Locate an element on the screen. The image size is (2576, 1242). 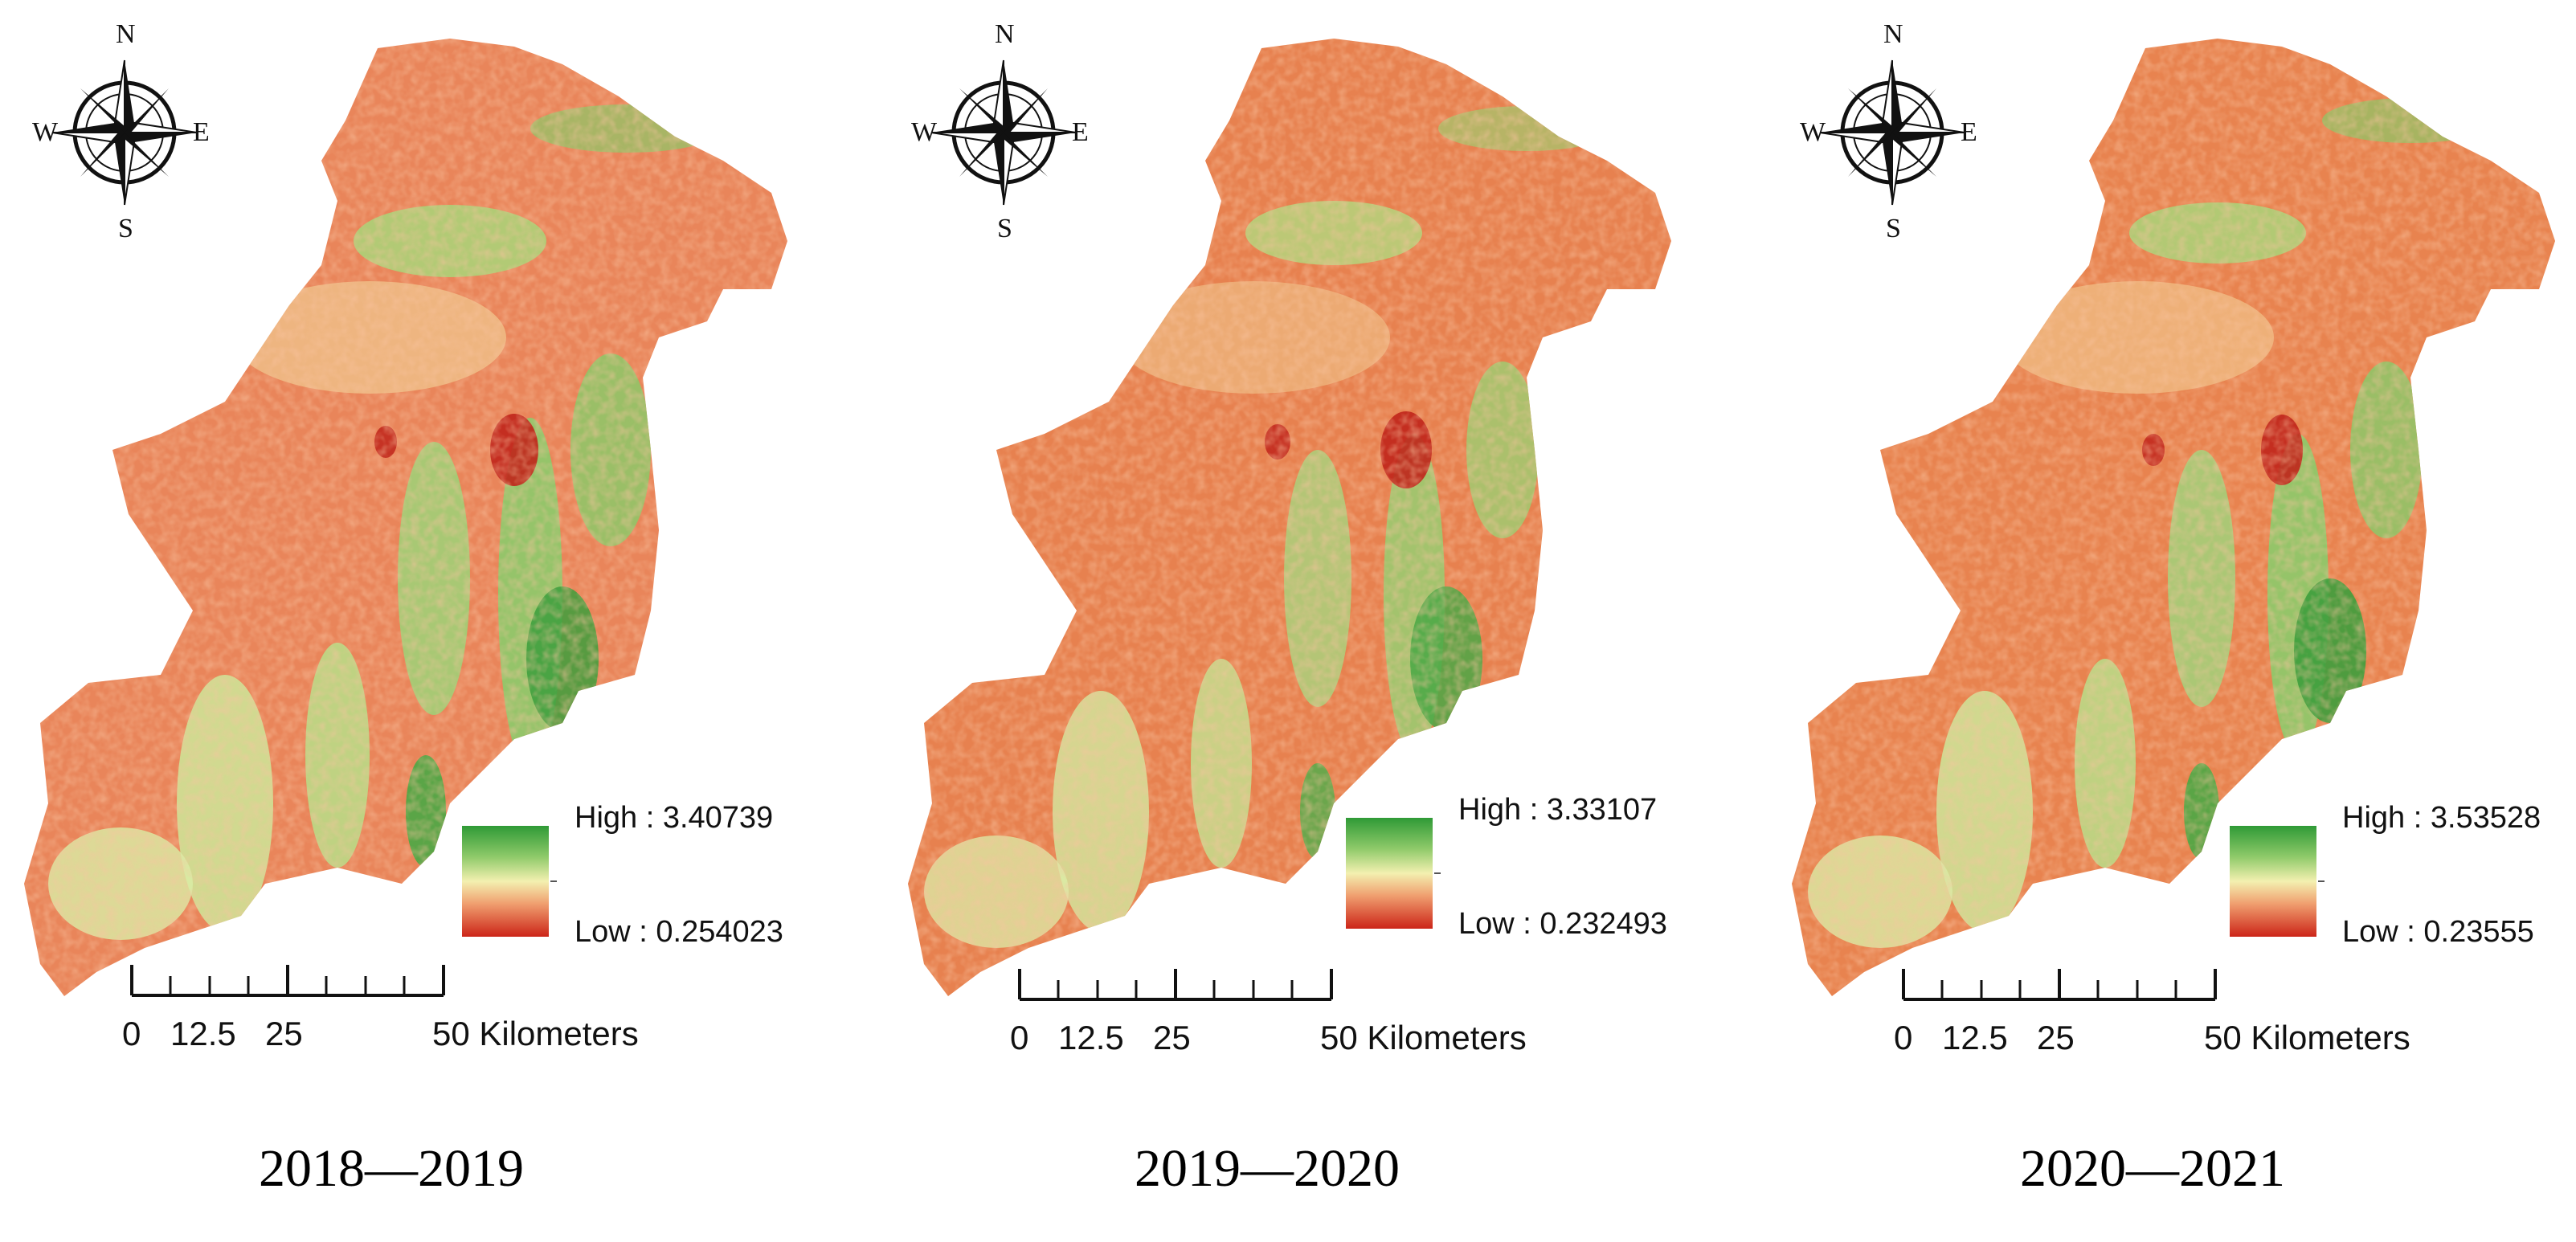
period-label: 2020—2021 is located at coordinates (2153, 1168).